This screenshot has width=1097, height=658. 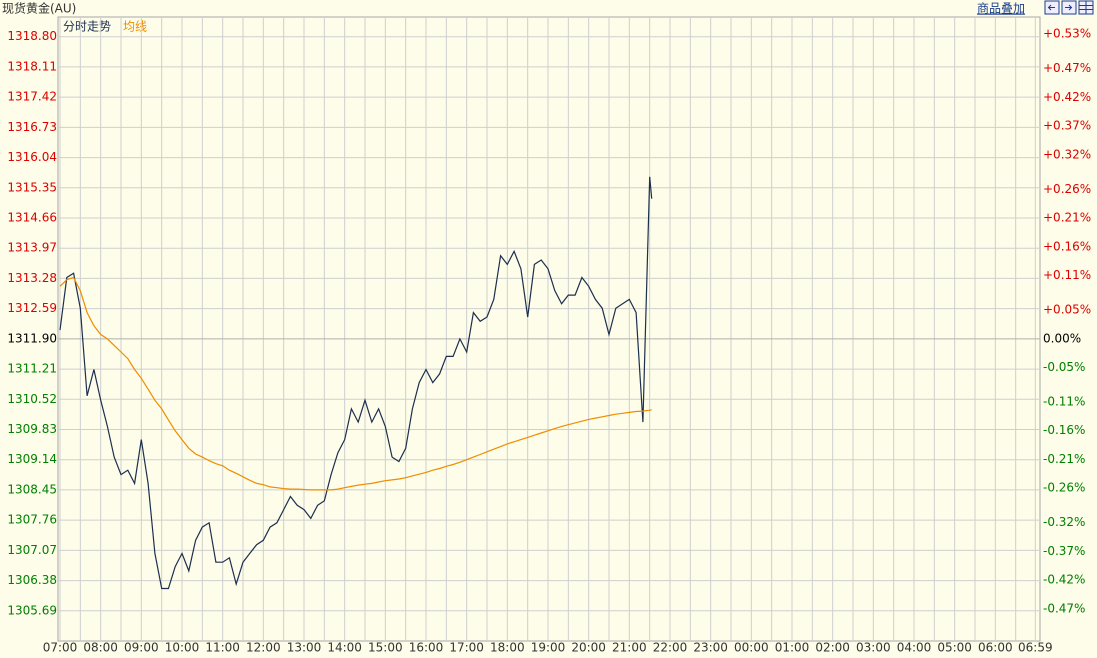 What do you see at coordinates (1064, 430) in the screenshot?
I see `y2-tick-label: -0.16%` at bounding box center [1064, 430].